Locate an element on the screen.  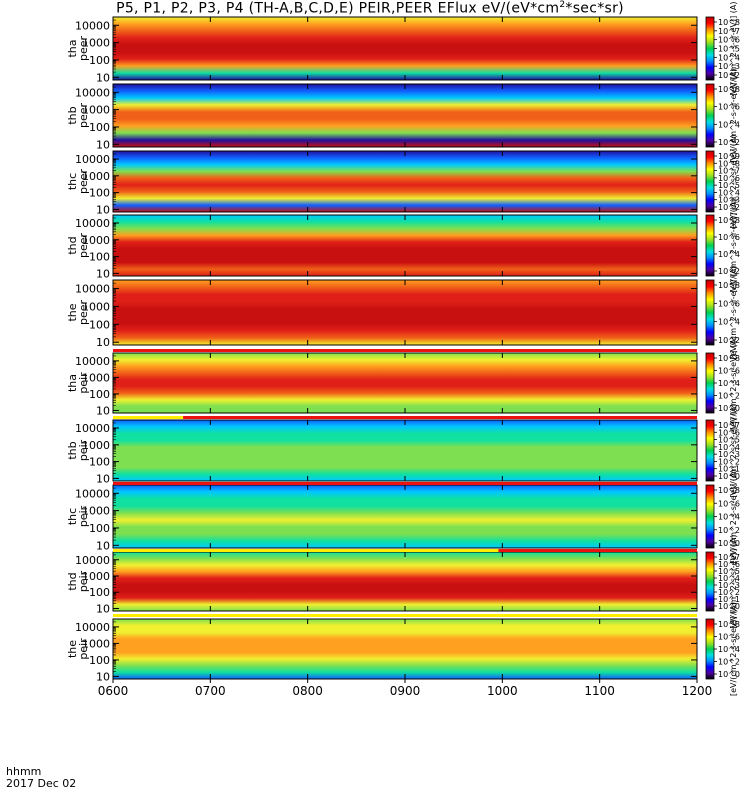
date-label: 2017 Dec 02 is located at coordinates (41, 783).